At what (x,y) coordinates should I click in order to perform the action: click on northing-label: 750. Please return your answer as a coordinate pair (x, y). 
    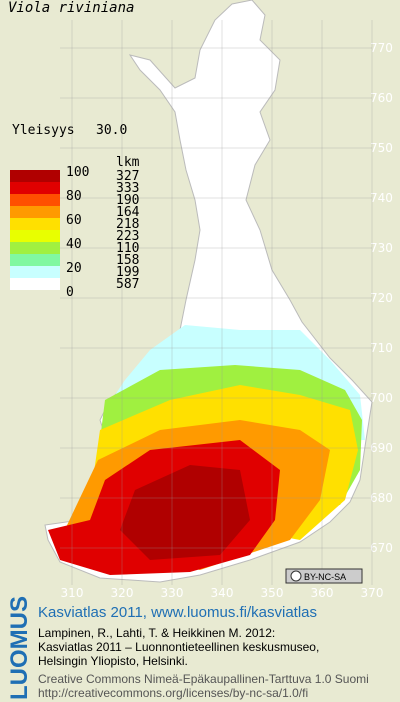
    Looking at the image, I should click on (381, 148).